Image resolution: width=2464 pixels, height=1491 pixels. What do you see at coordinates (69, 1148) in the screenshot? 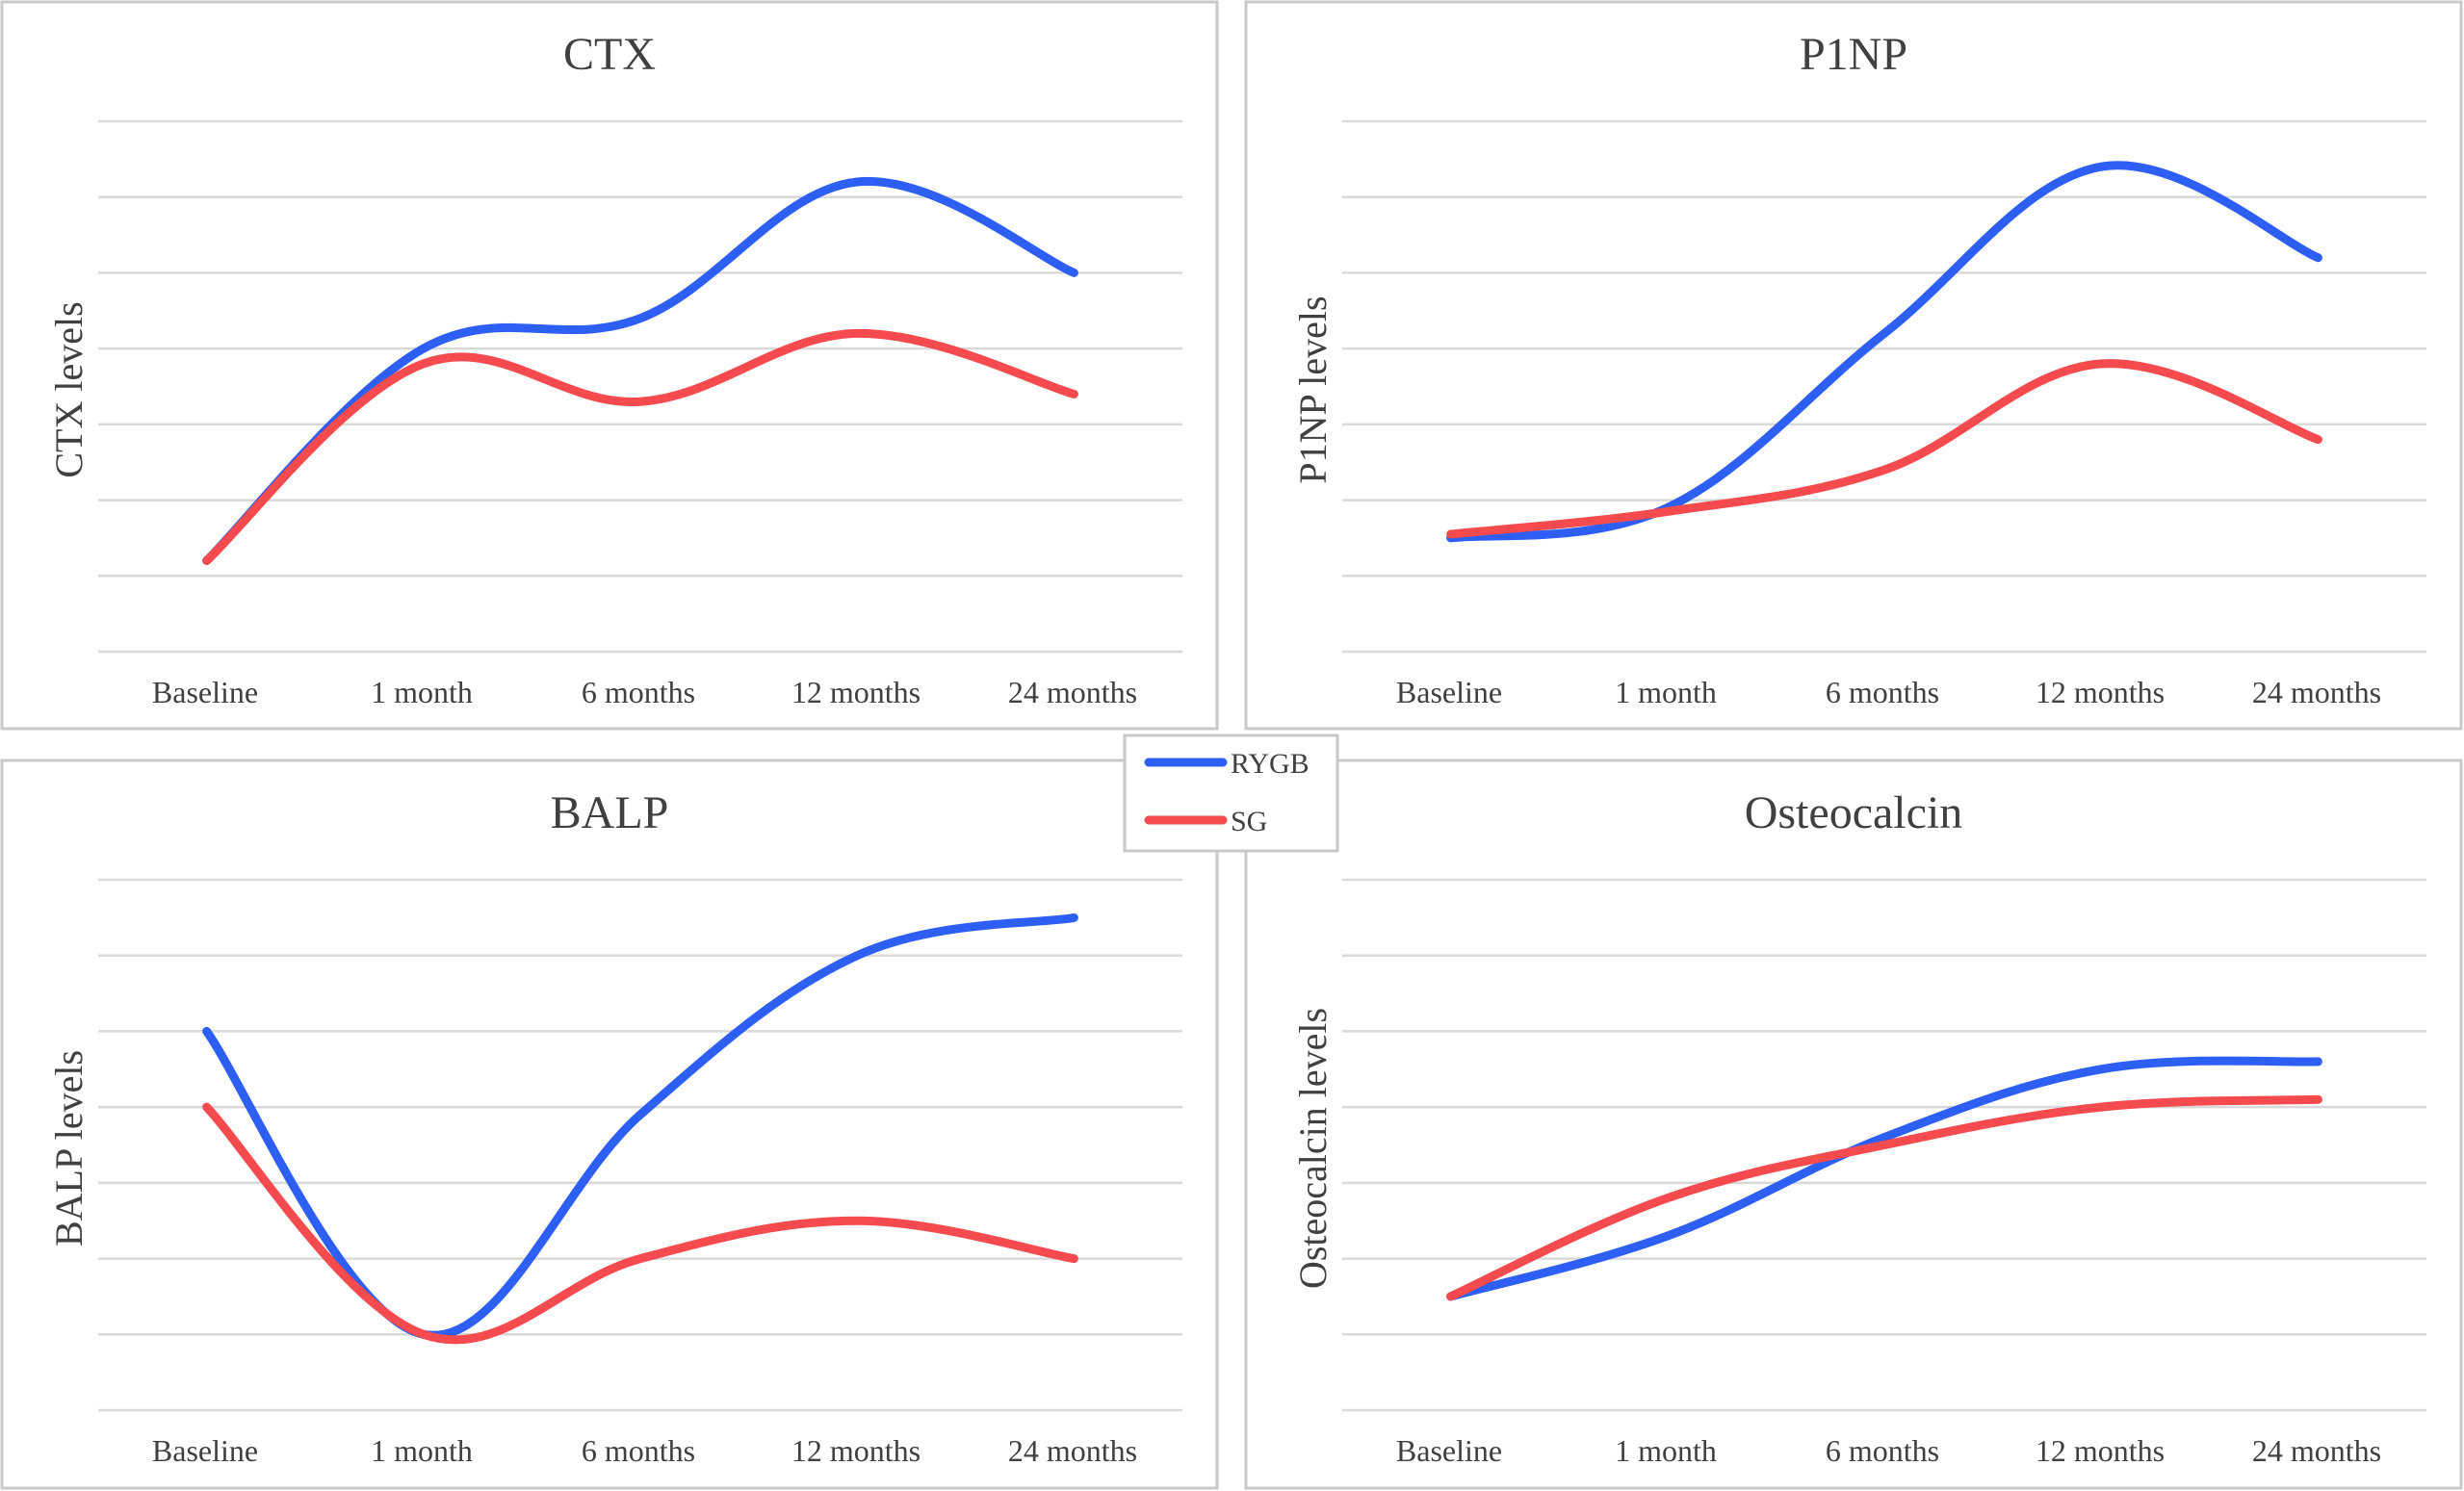
I see `y-axis-label: BALP levels` at bounding box center [69, 1148].